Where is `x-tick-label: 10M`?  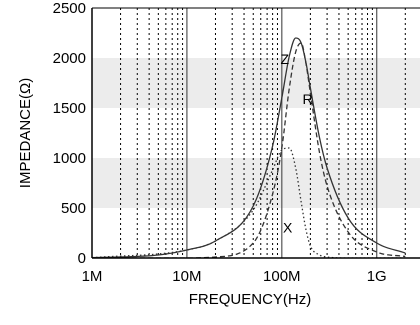
x-tick-label: 10M is located at coordinates (186, 276).